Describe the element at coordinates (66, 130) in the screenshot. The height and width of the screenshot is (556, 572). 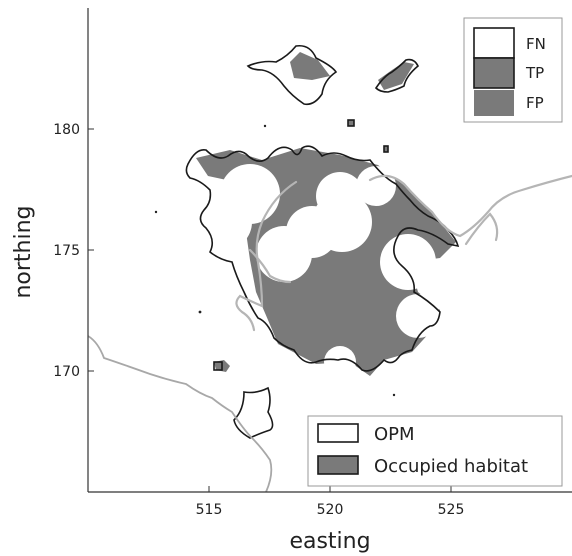
I see `y-tick-label: 180` at that location.